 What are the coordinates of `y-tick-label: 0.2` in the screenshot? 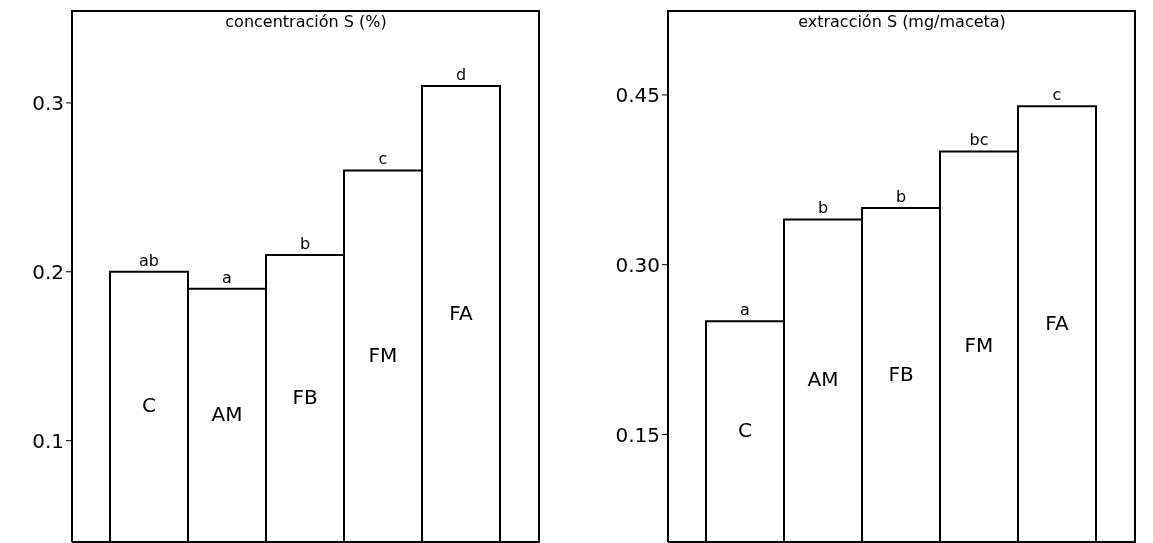 It's located at (48, 271).